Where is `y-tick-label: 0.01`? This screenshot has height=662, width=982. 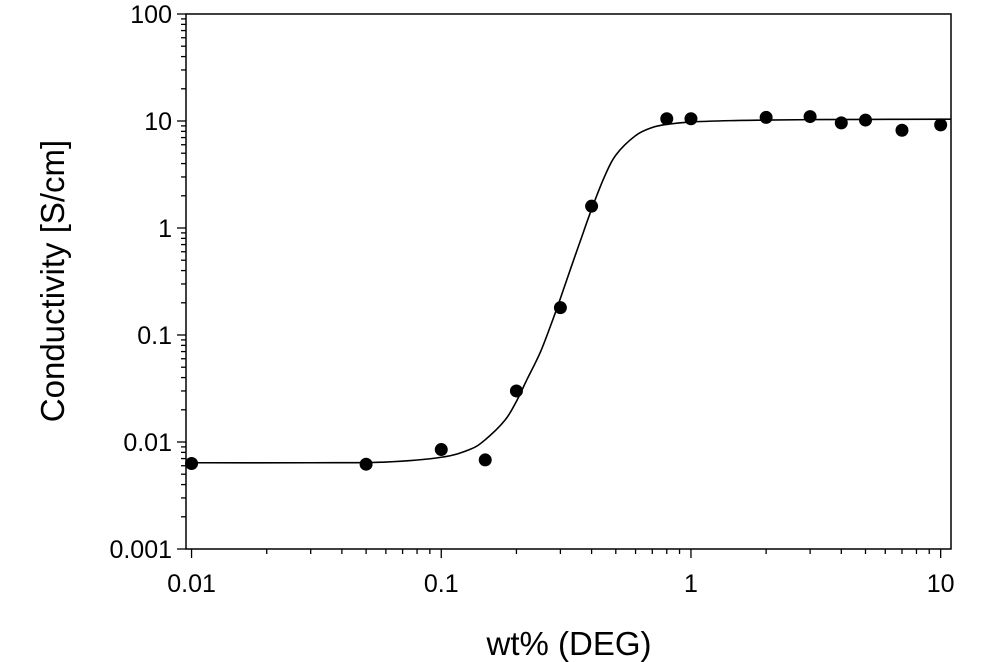
y-tick-label: 0.01 is located at coordinates (147, 443).